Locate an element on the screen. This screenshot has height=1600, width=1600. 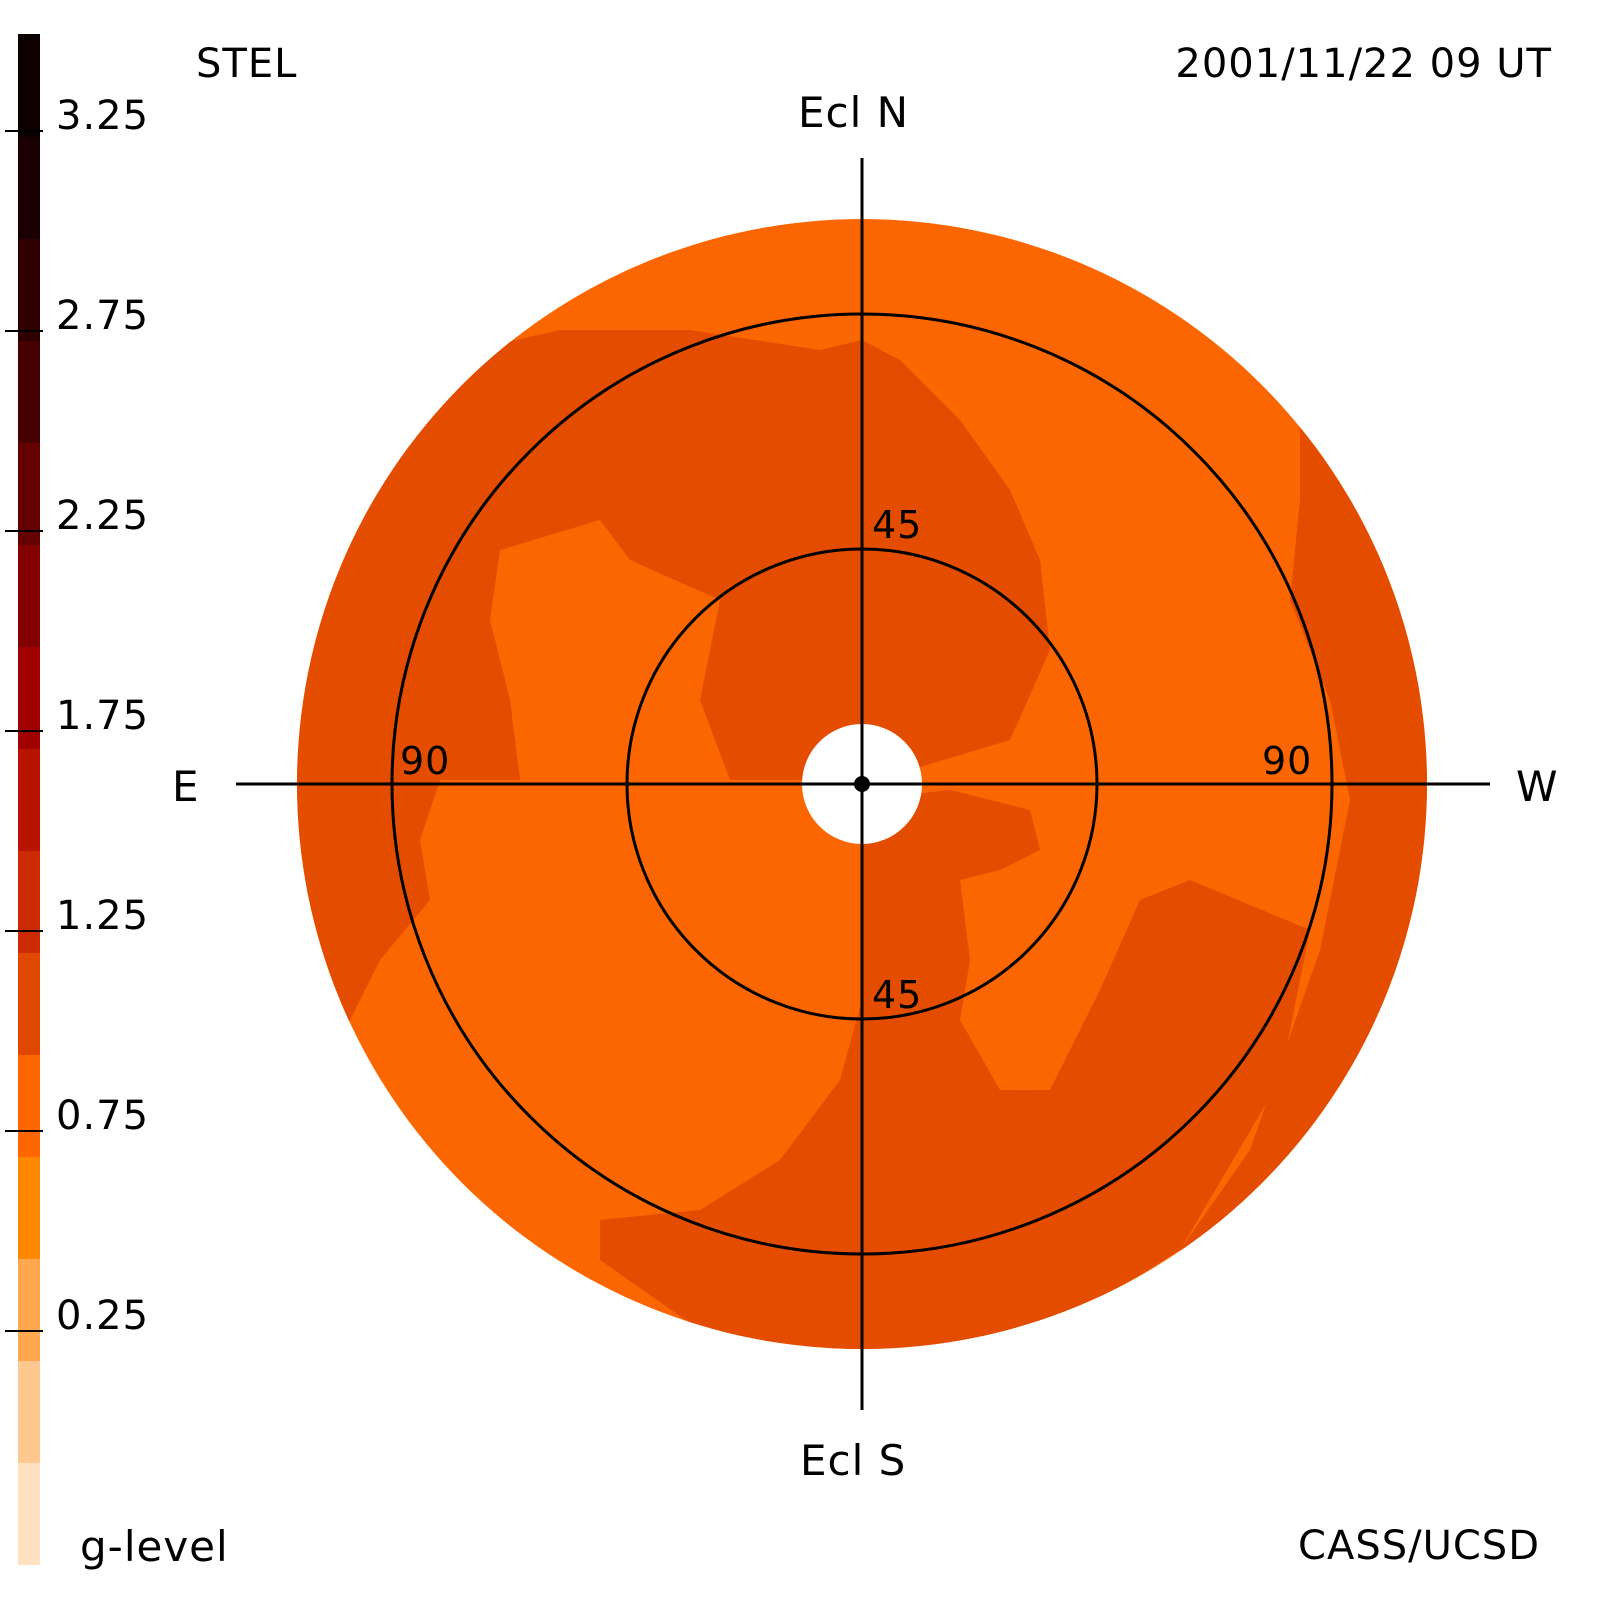
colorbar-tick-label: 1.25 is located at coordinates (103, 916).